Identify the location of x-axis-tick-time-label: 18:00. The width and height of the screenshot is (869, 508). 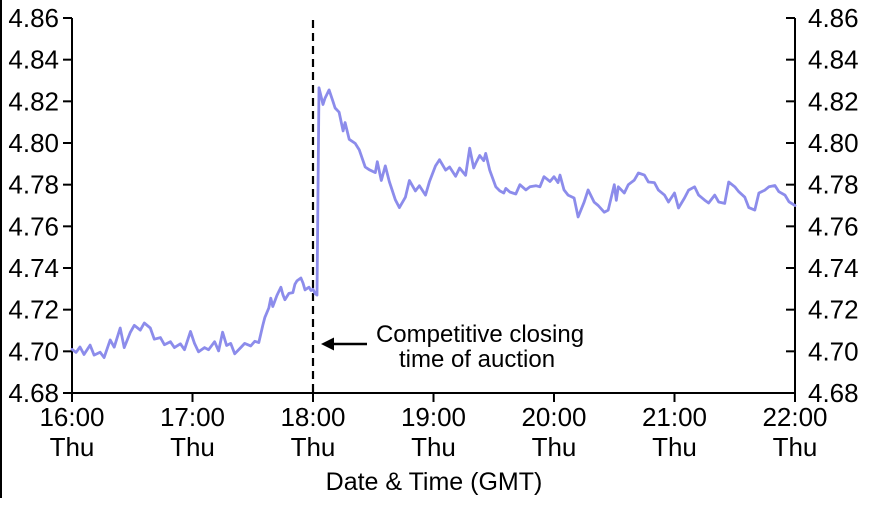
(312, 417).